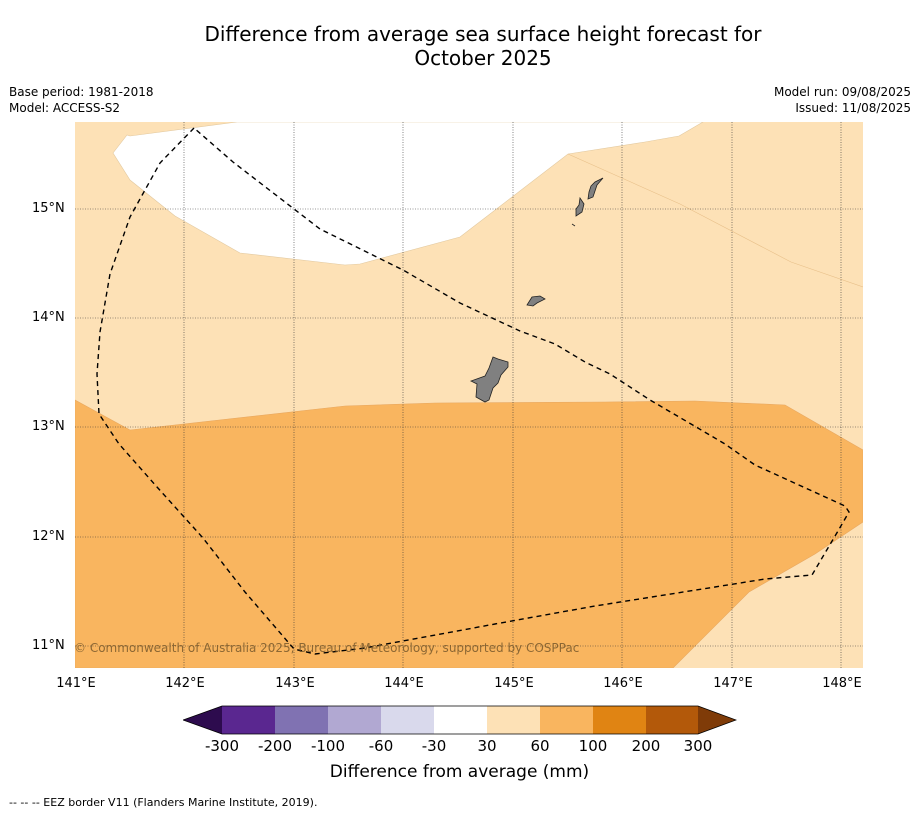 This screenshot has height=816, width=919. Describe the element at coordinates (81, 100) in the screenshot. I see `meta-left: Base period: 1981-2018 Model: ACCESS-S2` at that location.